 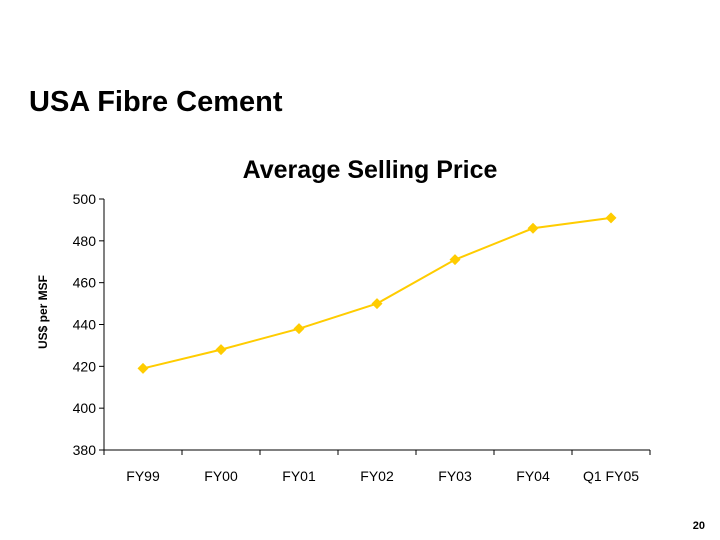 What do you see at coordinates (85, 450) in the screenshot?
I see `y-tick-label: 380` at bounding box center [85, 450].